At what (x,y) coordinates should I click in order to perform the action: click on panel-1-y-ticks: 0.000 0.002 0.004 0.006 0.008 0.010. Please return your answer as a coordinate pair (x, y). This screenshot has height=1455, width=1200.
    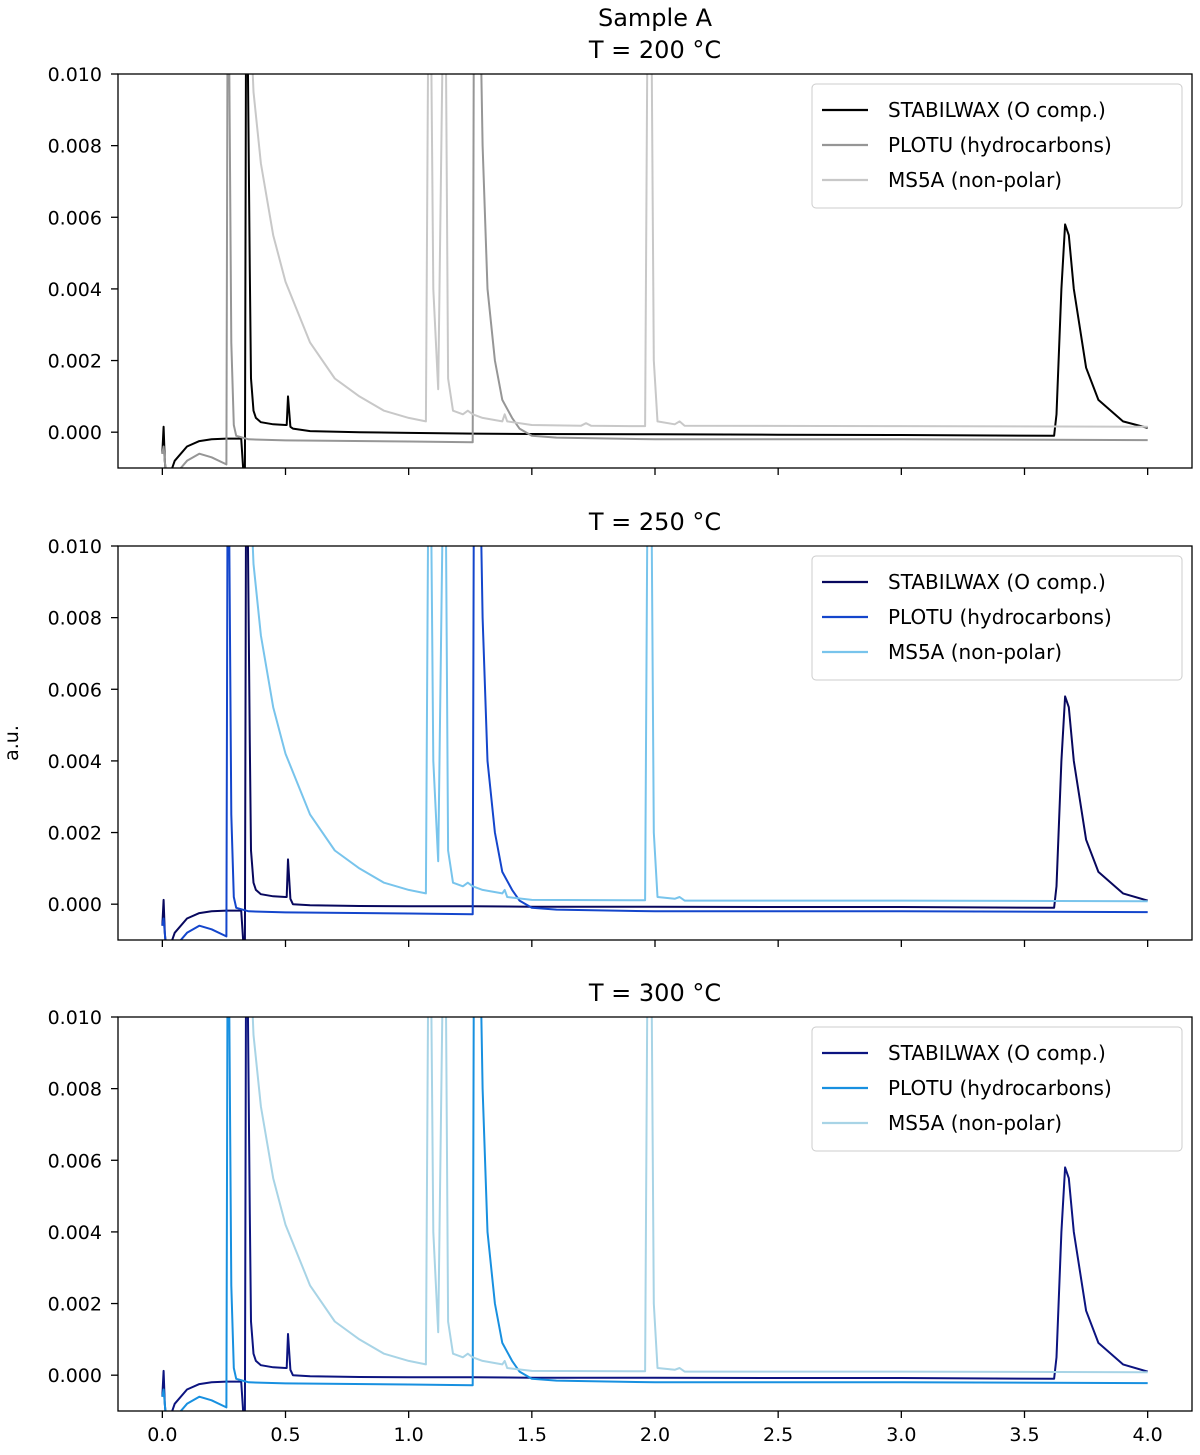
    Looking at the image, I should click on (83, 254).